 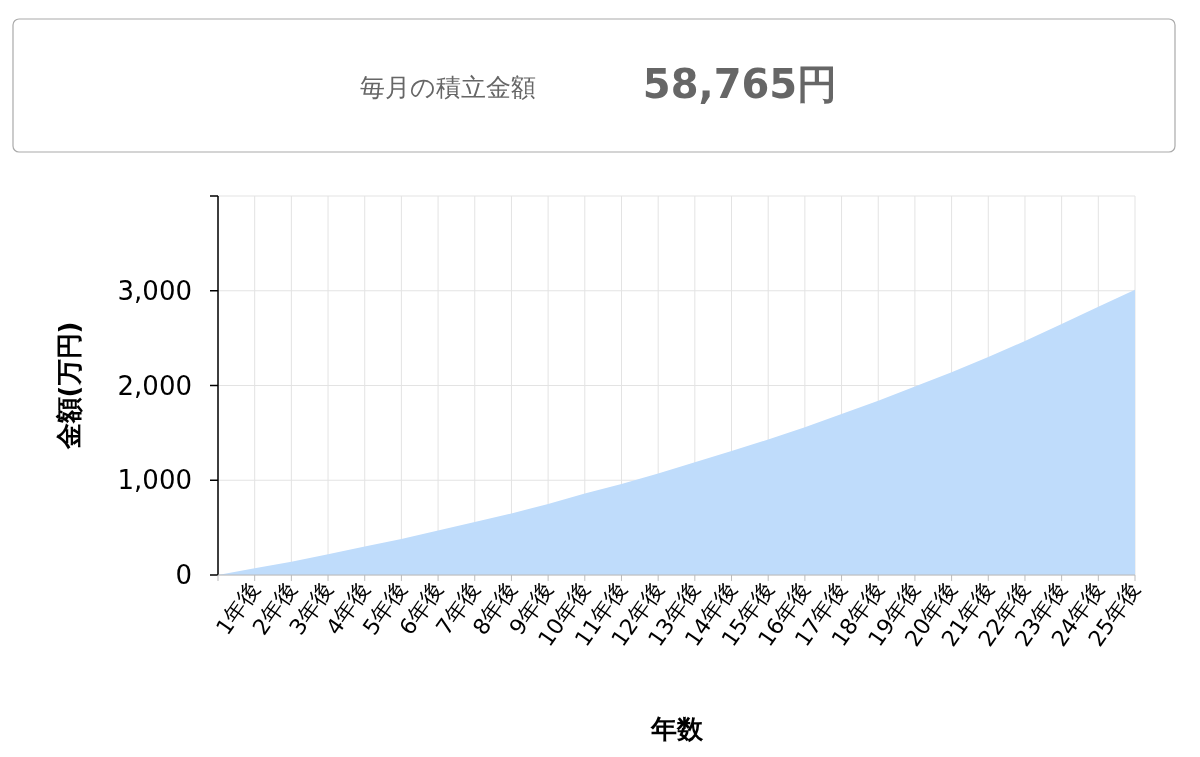 I want to click on x-axis-title: 年数, so click(x=676, y=729).